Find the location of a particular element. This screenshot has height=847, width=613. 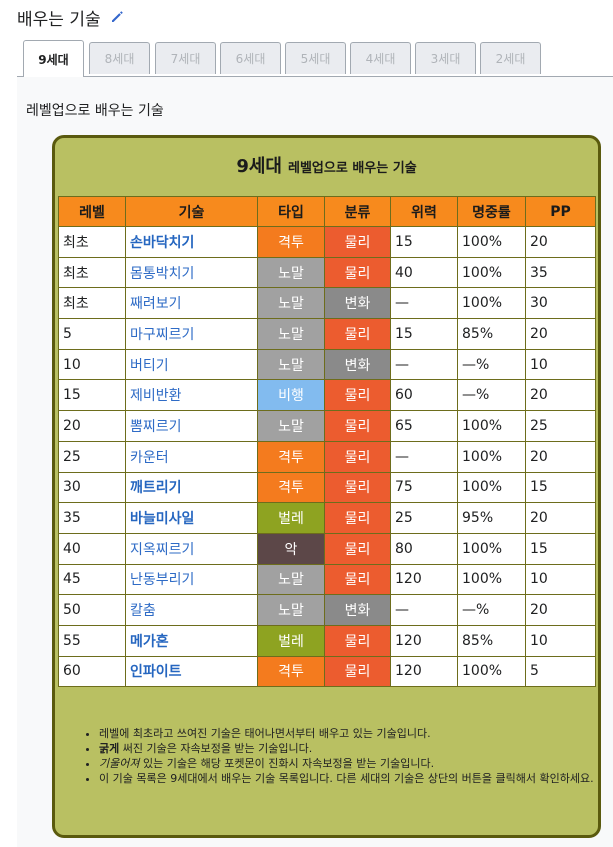

table-row: 25 카운터 격투 물리 —100% 20 is located at coordinates (327, 456).